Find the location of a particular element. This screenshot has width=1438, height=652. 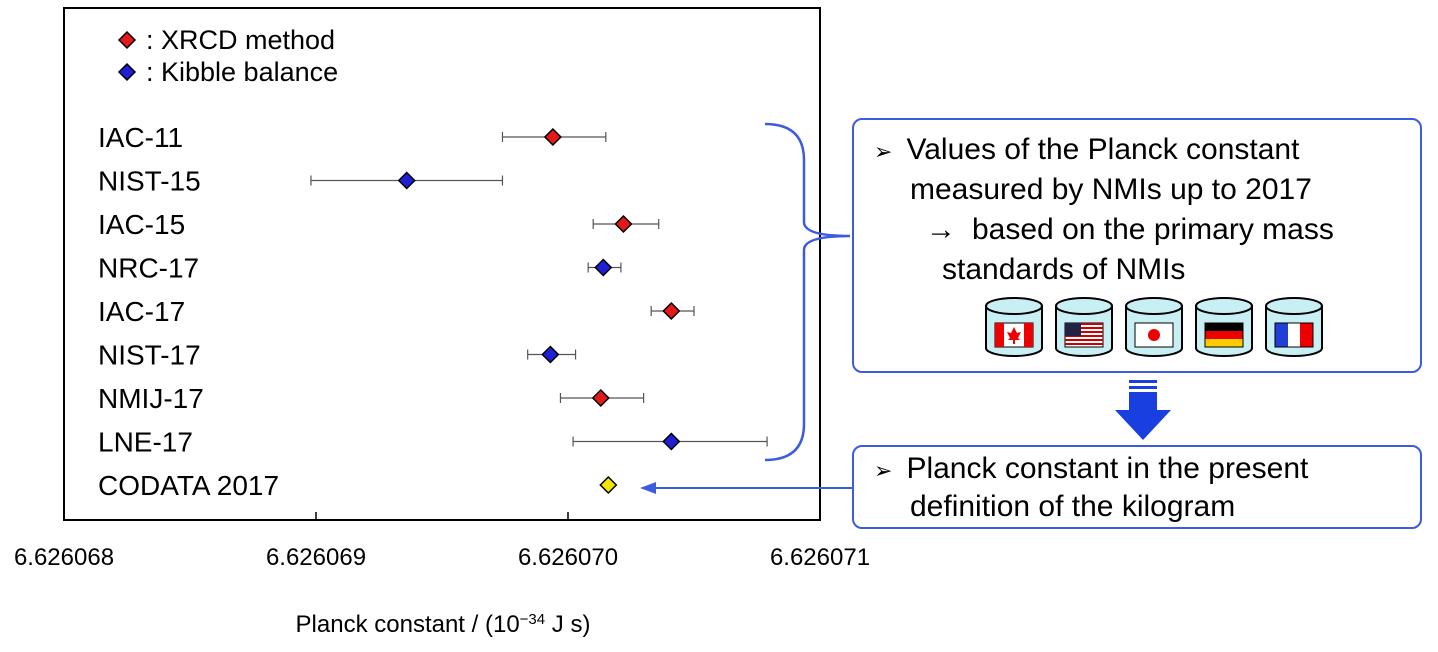

x-tick-label: 6.626069 is located at coordinates (316, 557).